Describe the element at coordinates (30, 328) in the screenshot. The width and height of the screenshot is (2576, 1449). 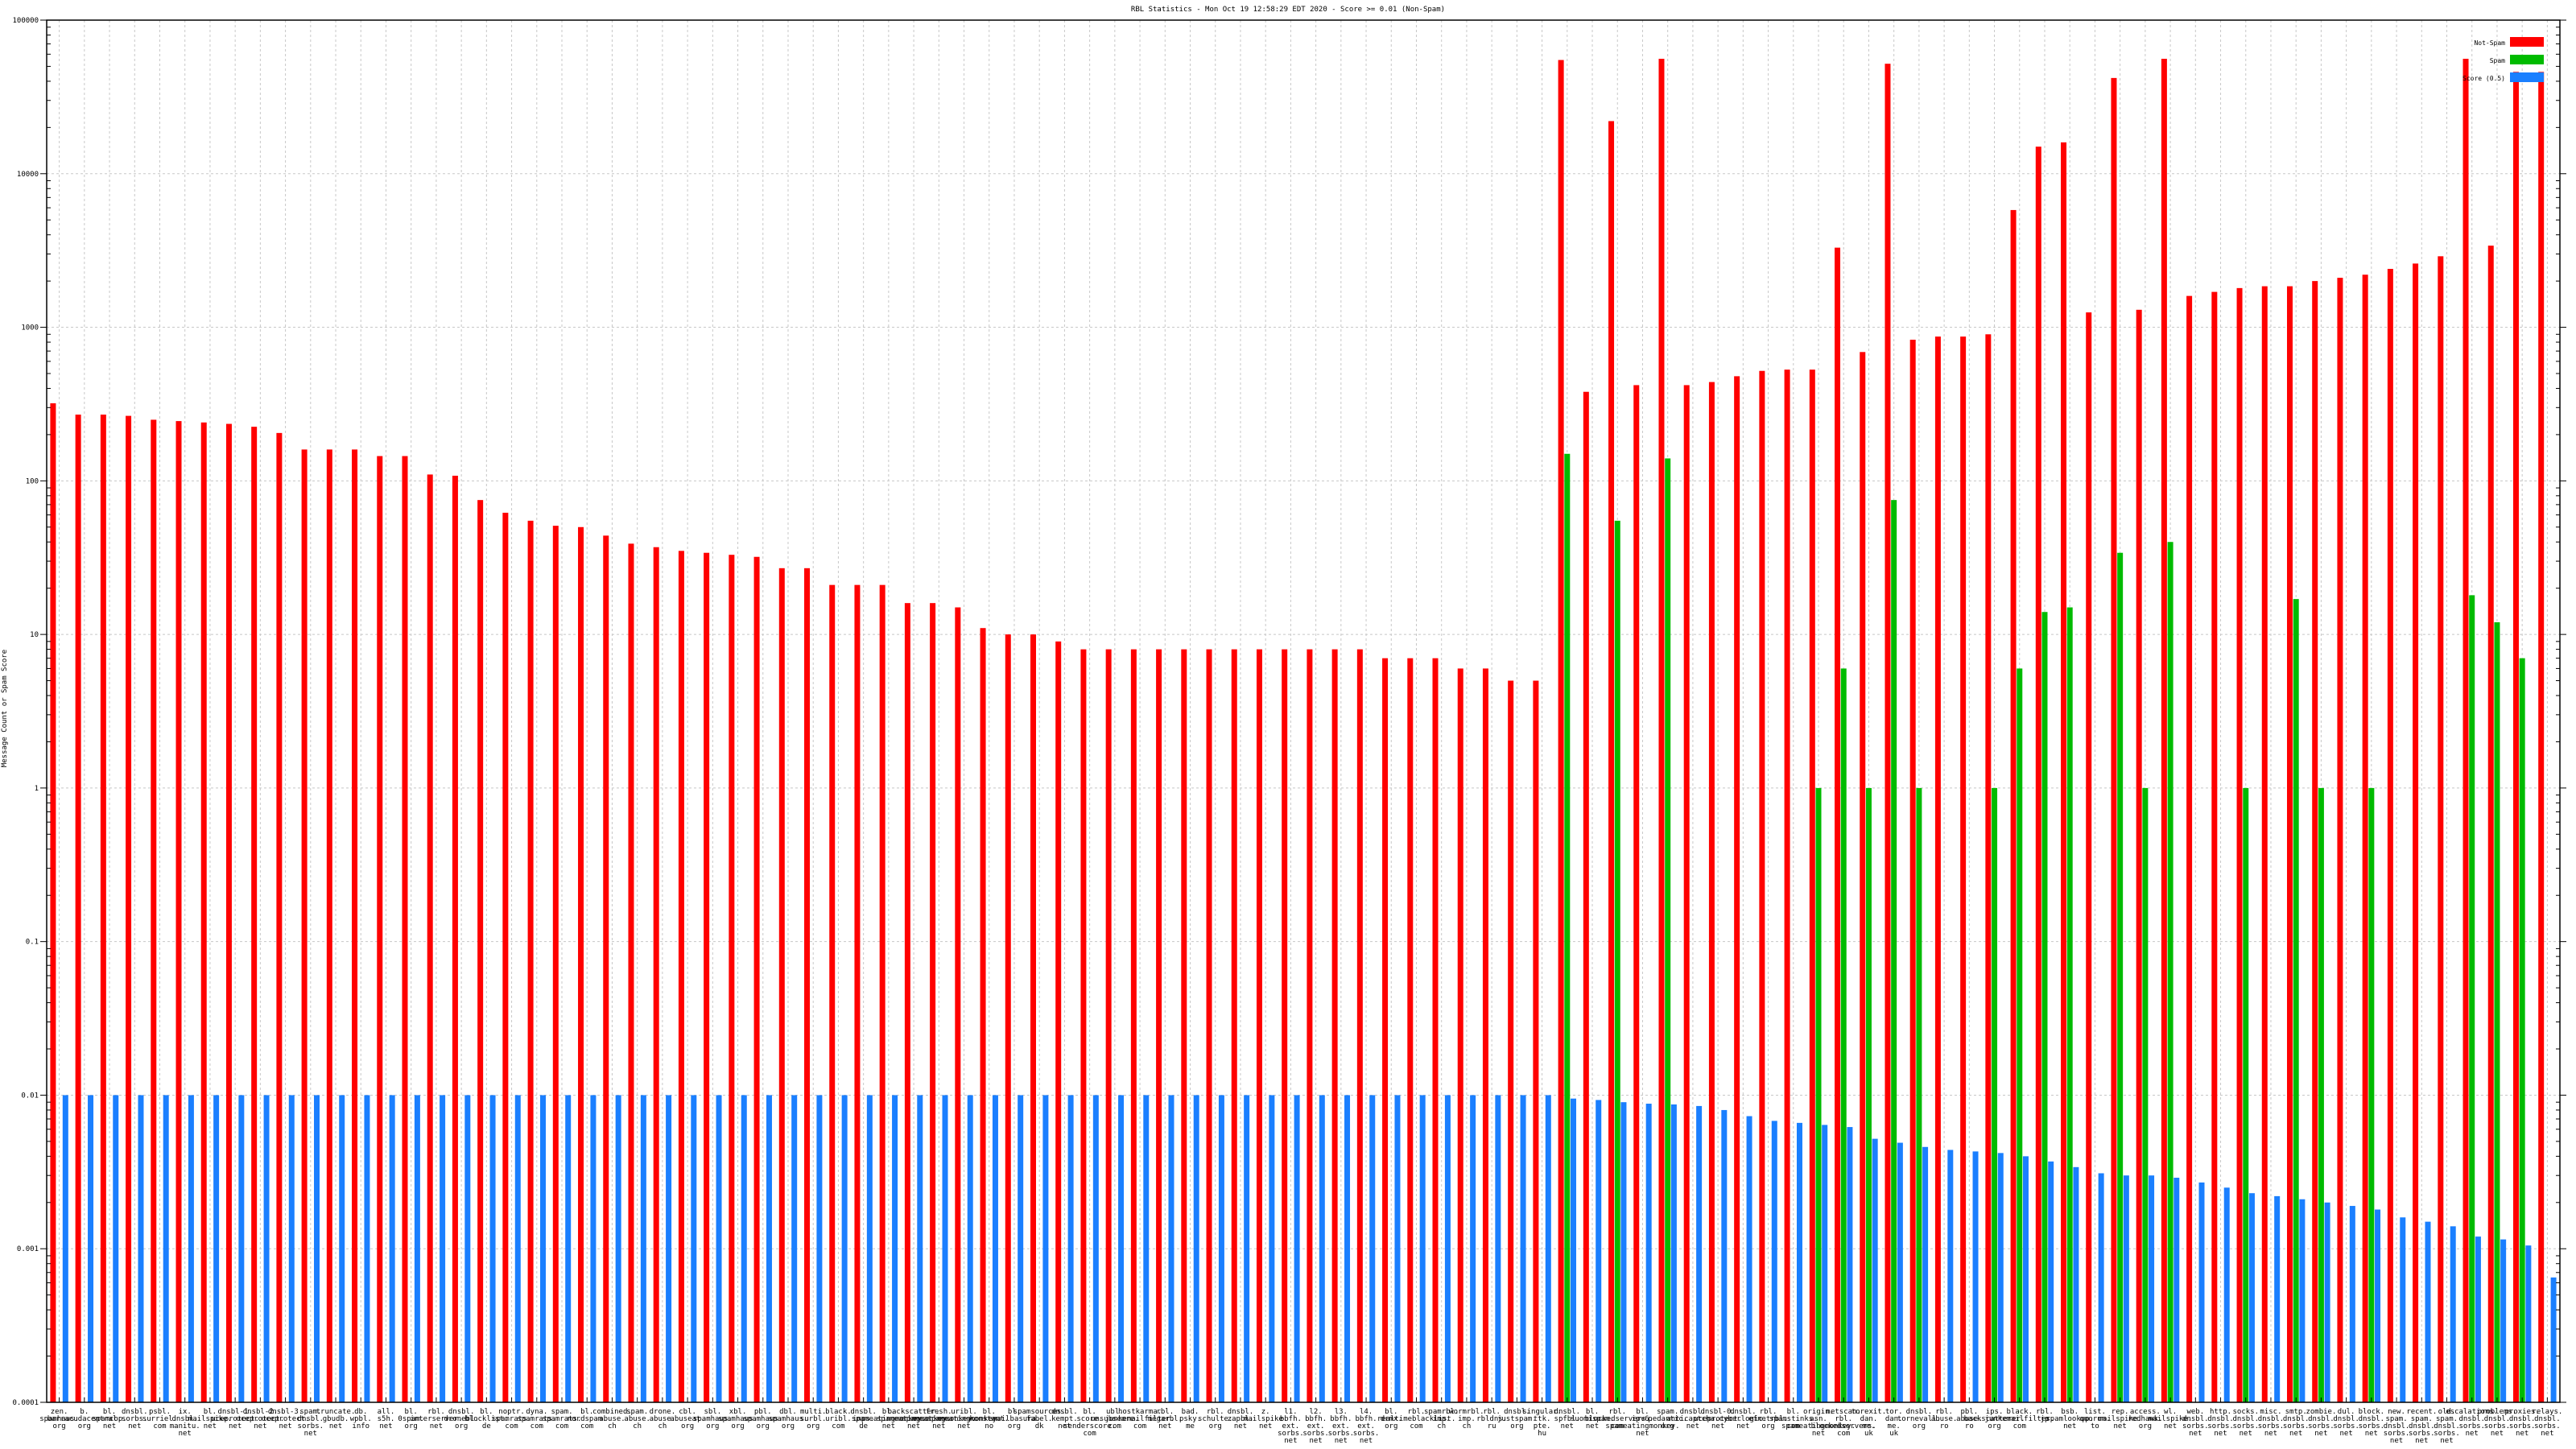
I see `y-tick-label: 1000` at that location.